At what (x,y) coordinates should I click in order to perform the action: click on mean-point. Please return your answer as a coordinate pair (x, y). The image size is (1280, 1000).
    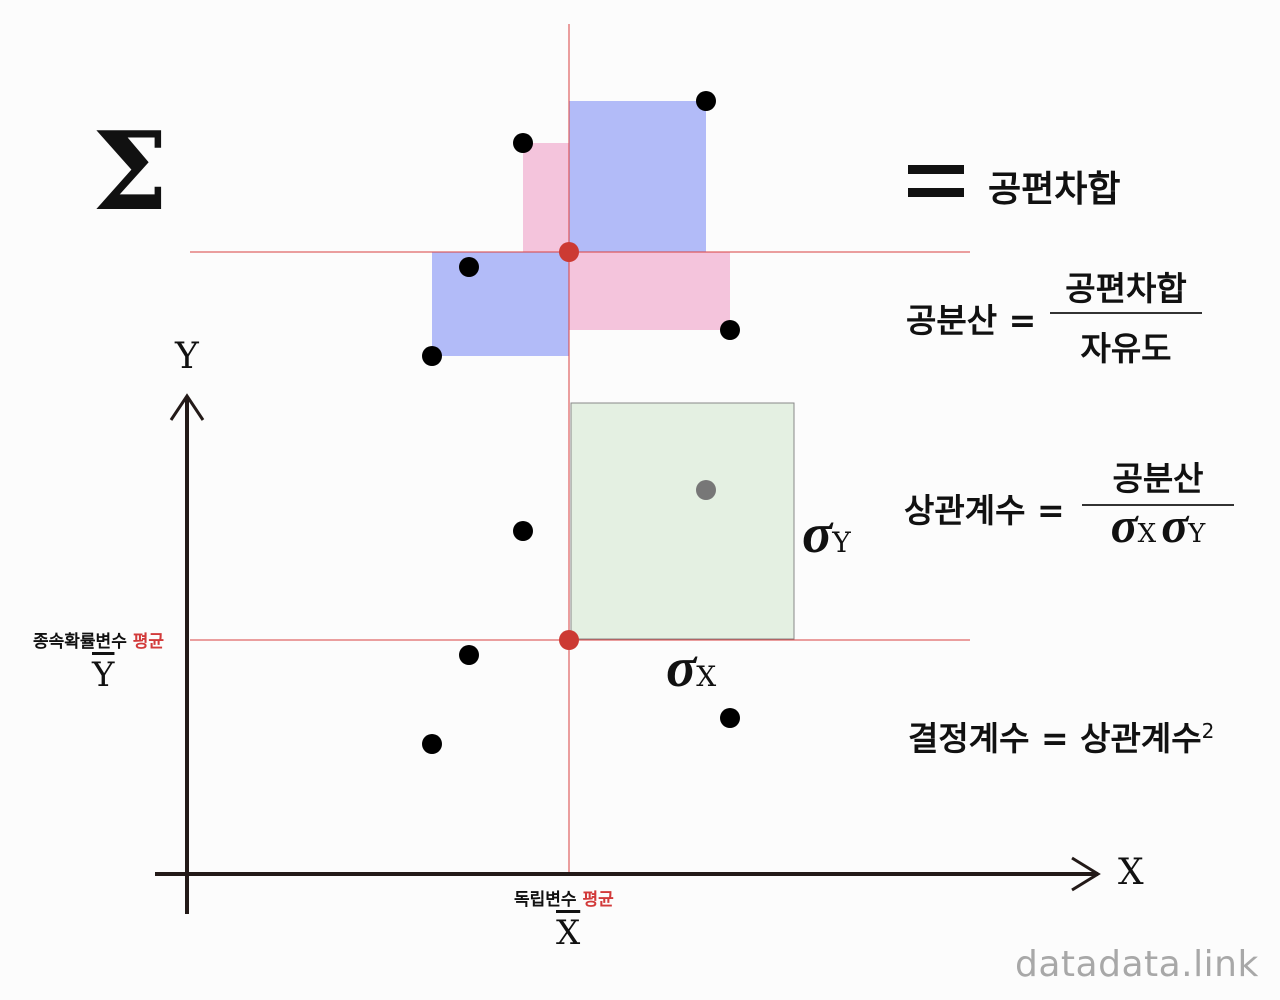
    Looking at the image, I should click on (569, 640).